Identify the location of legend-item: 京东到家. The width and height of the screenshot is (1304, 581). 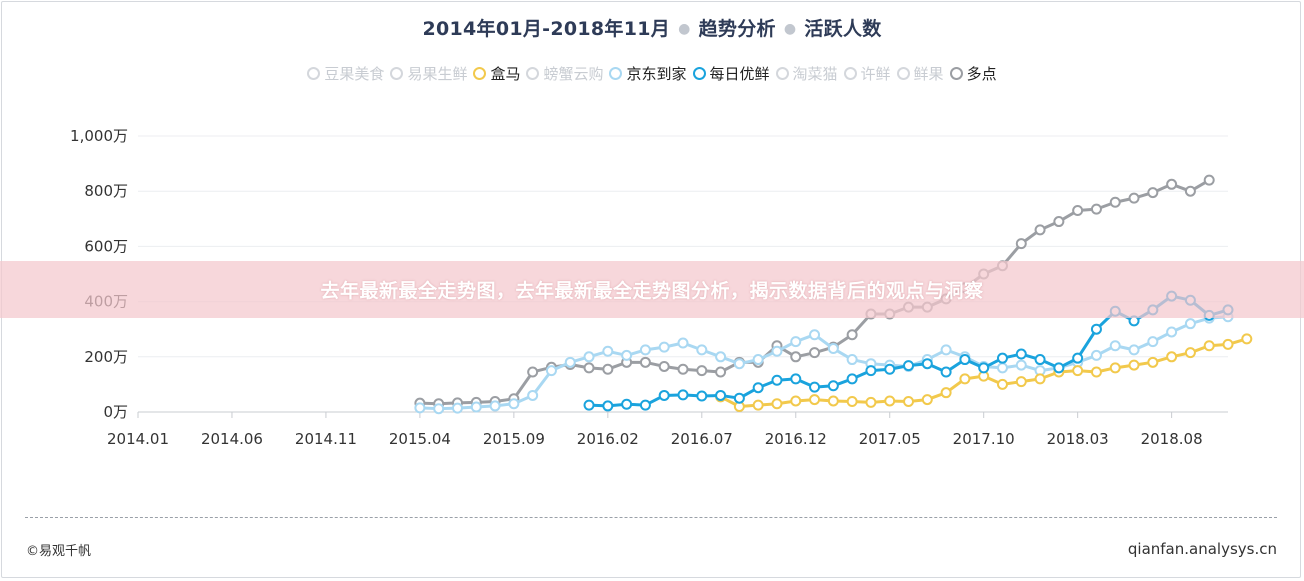
(648, 73).